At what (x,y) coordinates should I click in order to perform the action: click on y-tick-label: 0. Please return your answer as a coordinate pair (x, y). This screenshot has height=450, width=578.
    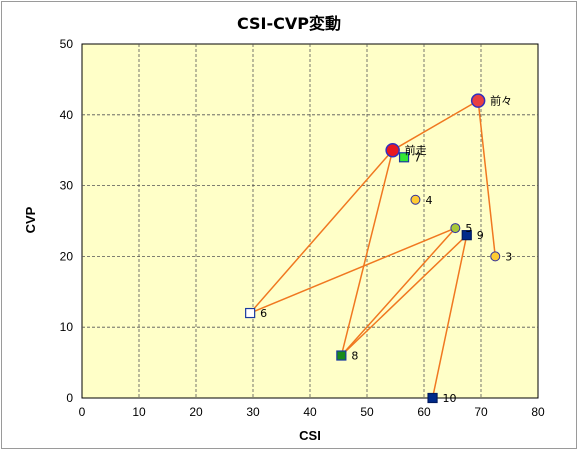
    Looking at the image, I should click on (69, 398).